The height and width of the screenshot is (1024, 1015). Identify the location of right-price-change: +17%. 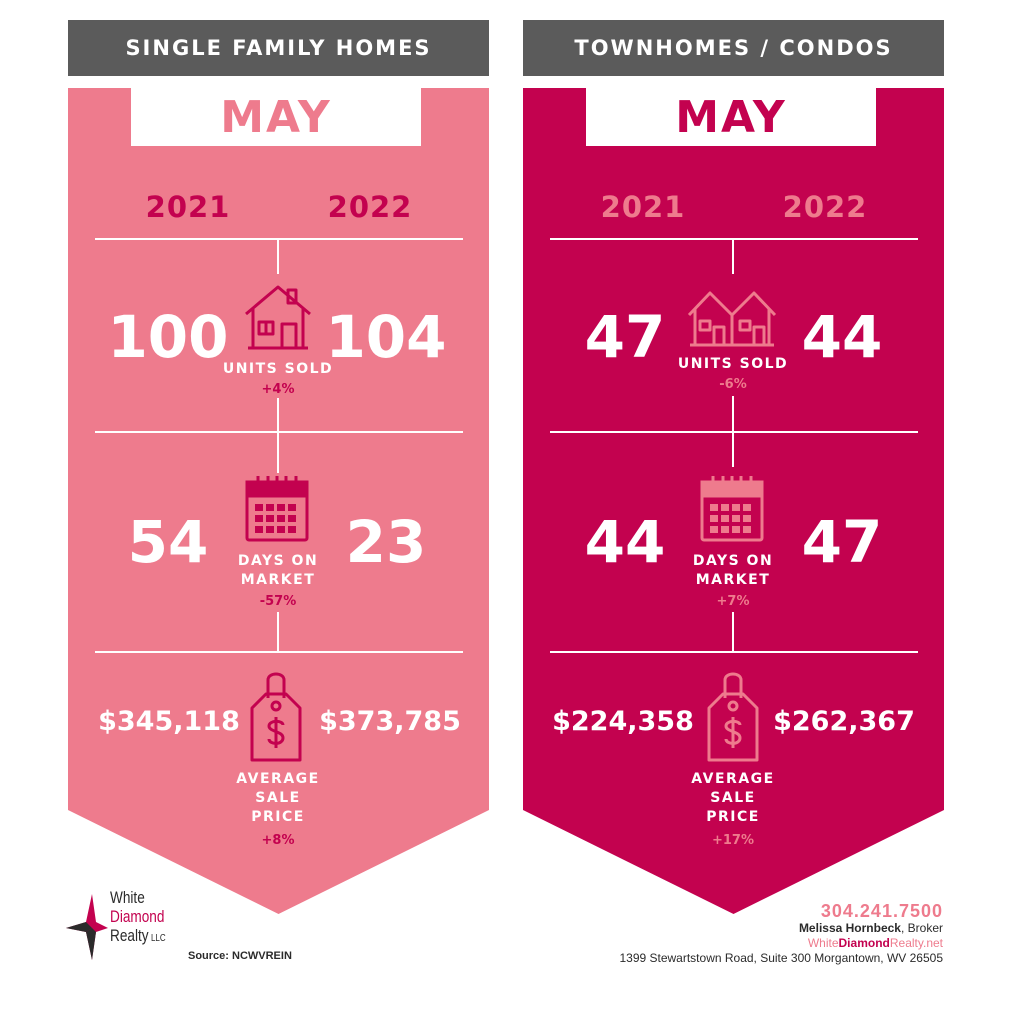
(732, 840).